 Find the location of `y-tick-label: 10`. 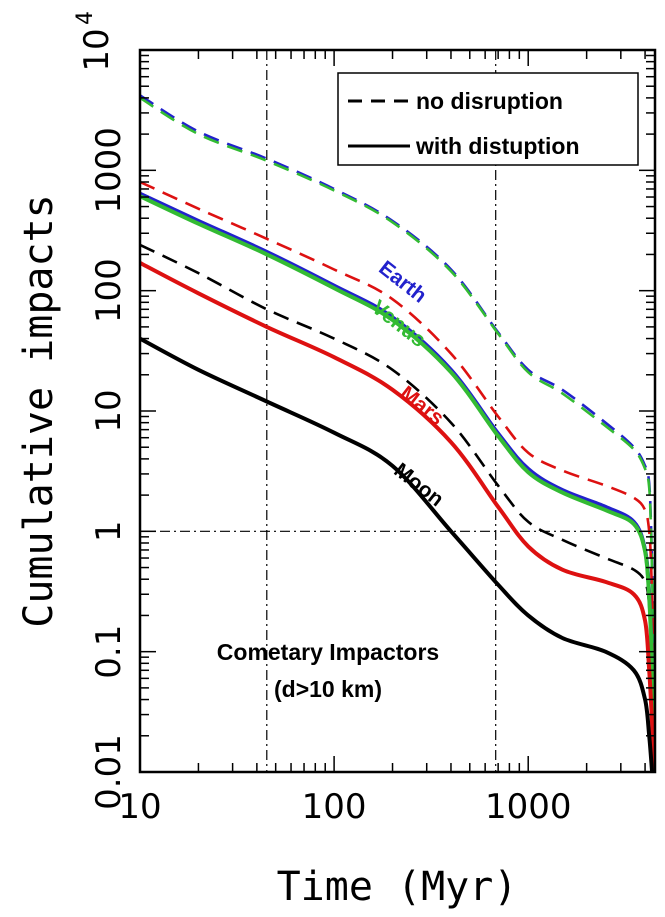

y-tick-label: 10 is located at coordinates (109, 410).